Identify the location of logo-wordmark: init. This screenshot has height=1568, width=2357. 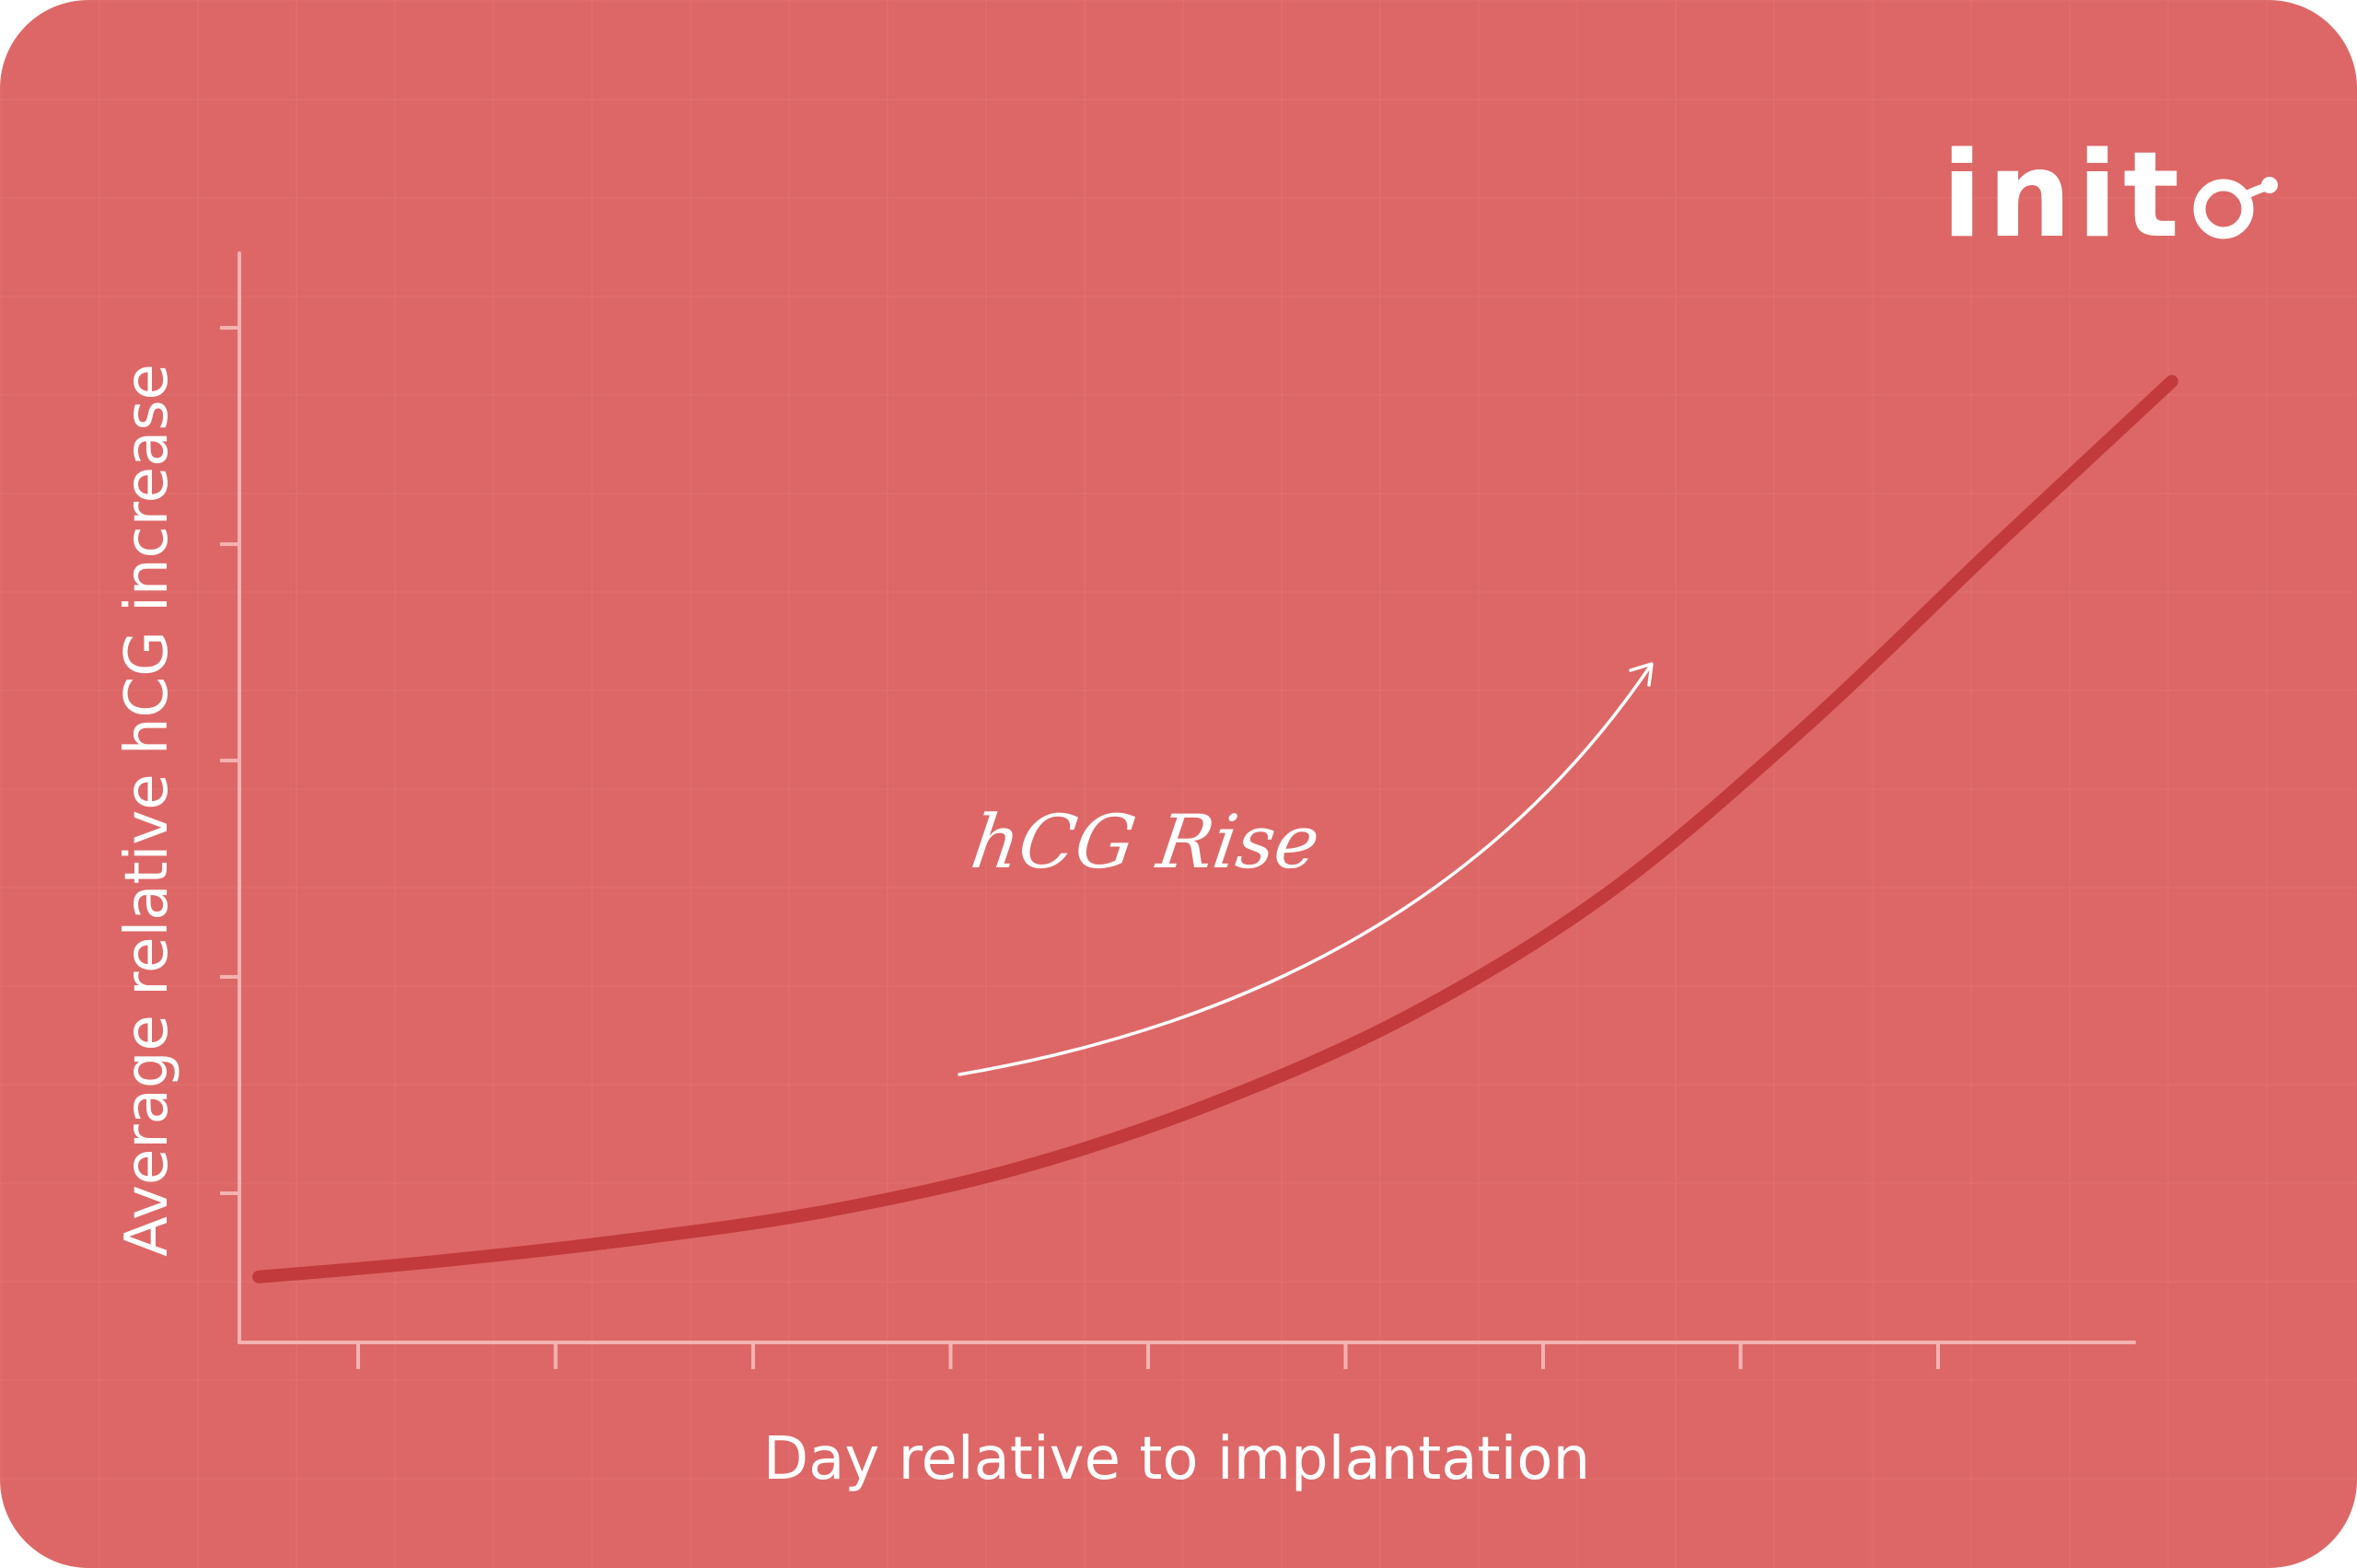
(2063, 195).